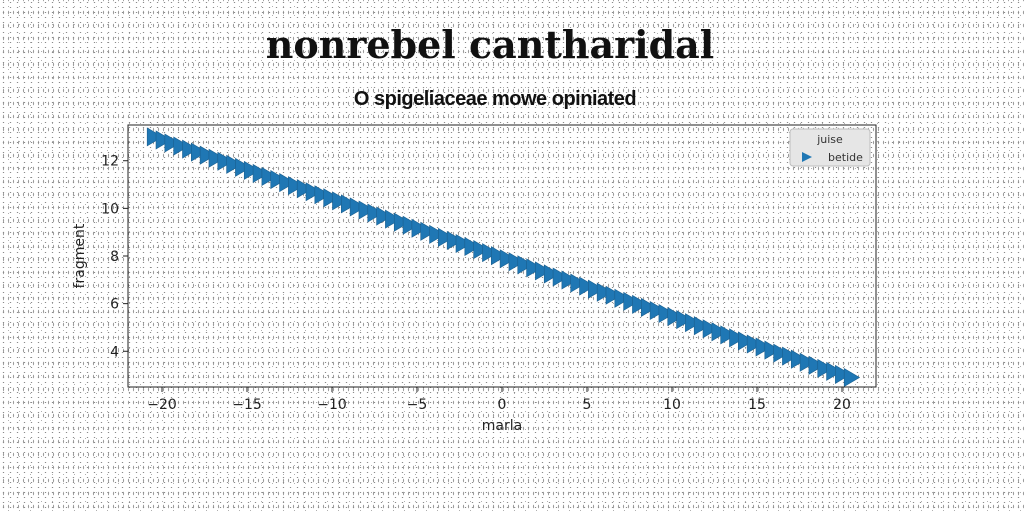 This screenshot has height=512, width=1024. What do you see at coordinates (495, 99) in the screenshot?
I see `chart-subtitle: O spigeliaceae mowe opiniated` at bounding box center [495, 99].